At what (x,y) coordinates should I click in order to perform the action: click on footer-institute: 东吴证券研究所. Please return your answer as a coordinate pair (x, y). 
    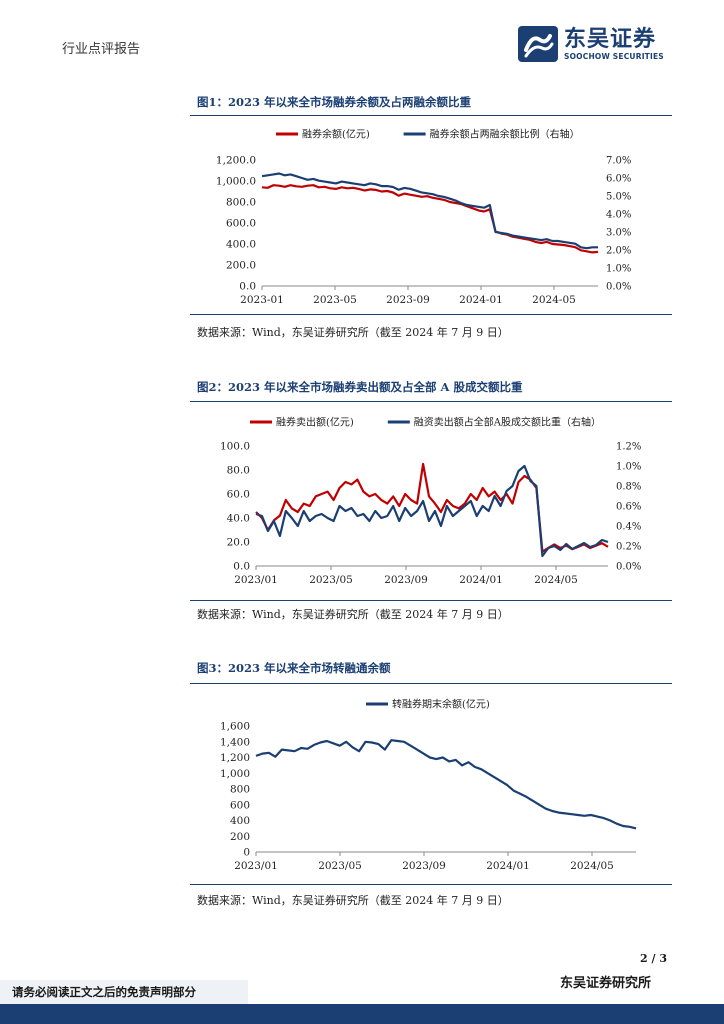
    Looking at the image, I should click on (606, 983).